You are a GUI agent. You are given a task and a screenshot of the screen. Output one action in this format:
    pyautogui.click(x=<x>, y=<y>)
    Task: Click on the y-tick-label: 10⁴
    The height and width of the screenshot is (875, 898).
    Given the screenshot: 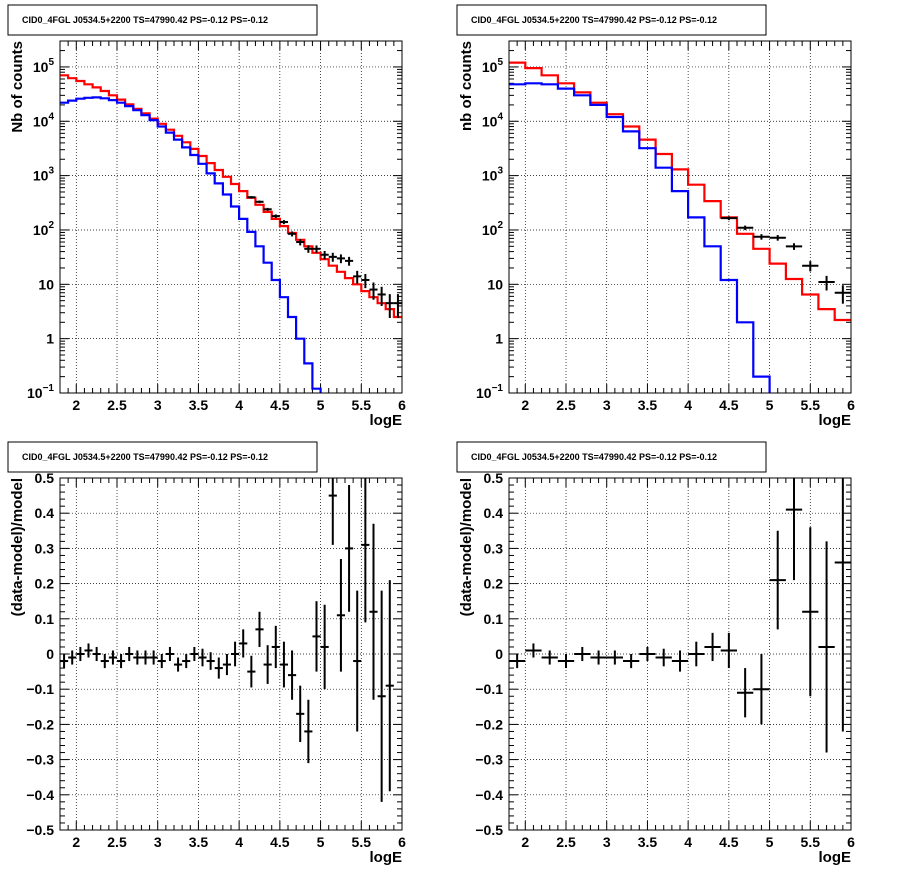 What is the action you would take?
    pyautogui.click(x=44, y=120)
    